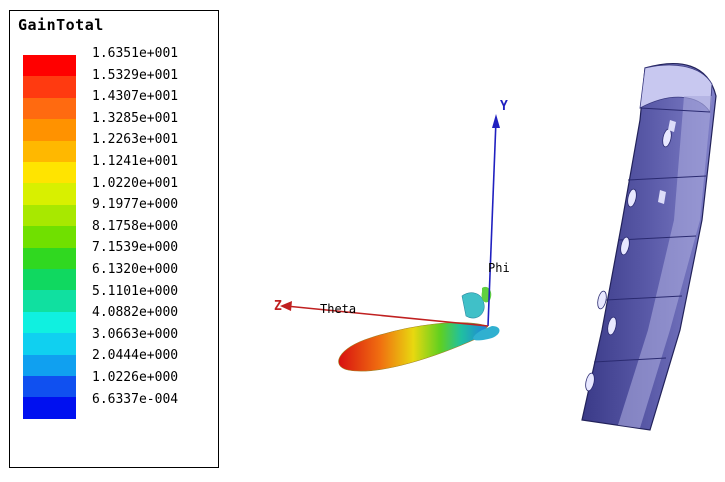  What do you see at coordinates (286, 306) in the screenshot?
I see `z-axis-arrow` at bounding box center [286, 306].